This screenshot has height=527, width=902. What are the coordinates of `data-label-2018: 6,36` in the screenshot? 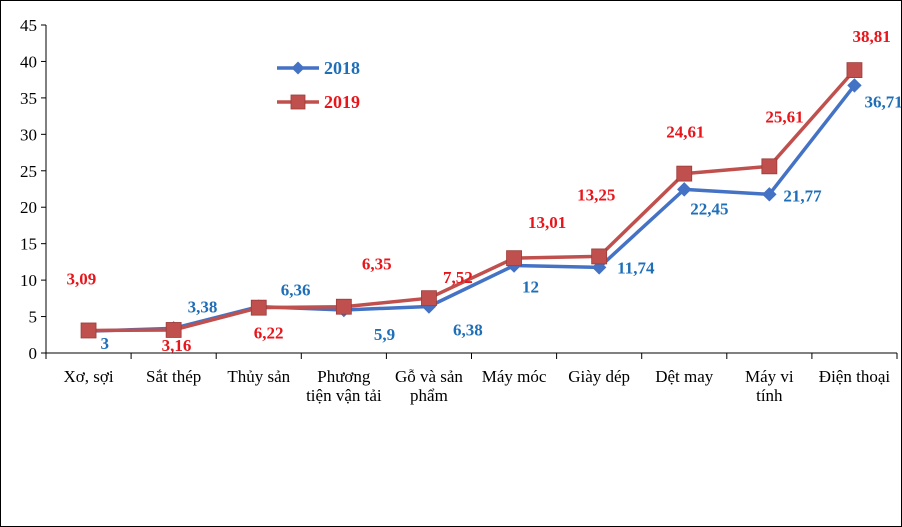 It's located at (296, 290).